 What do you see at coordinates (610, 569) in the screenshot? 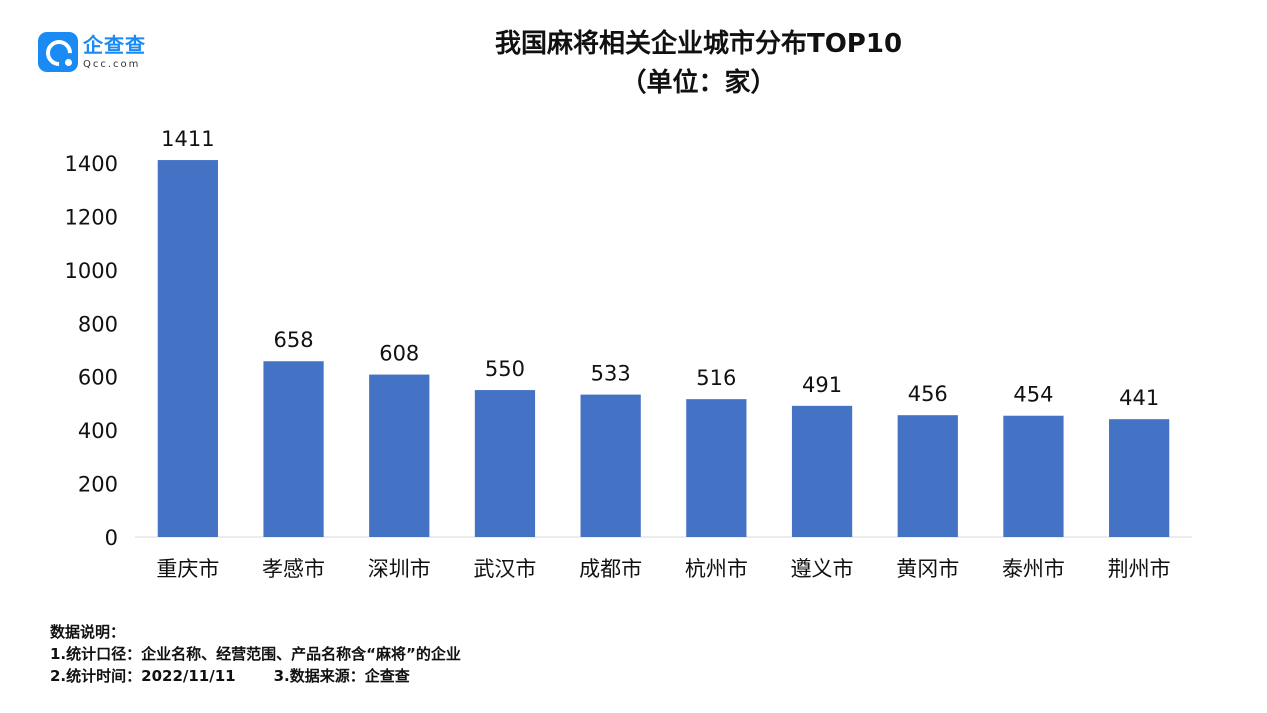
I see `x-tick-label: 成都市` at bounding box center [610, 569].